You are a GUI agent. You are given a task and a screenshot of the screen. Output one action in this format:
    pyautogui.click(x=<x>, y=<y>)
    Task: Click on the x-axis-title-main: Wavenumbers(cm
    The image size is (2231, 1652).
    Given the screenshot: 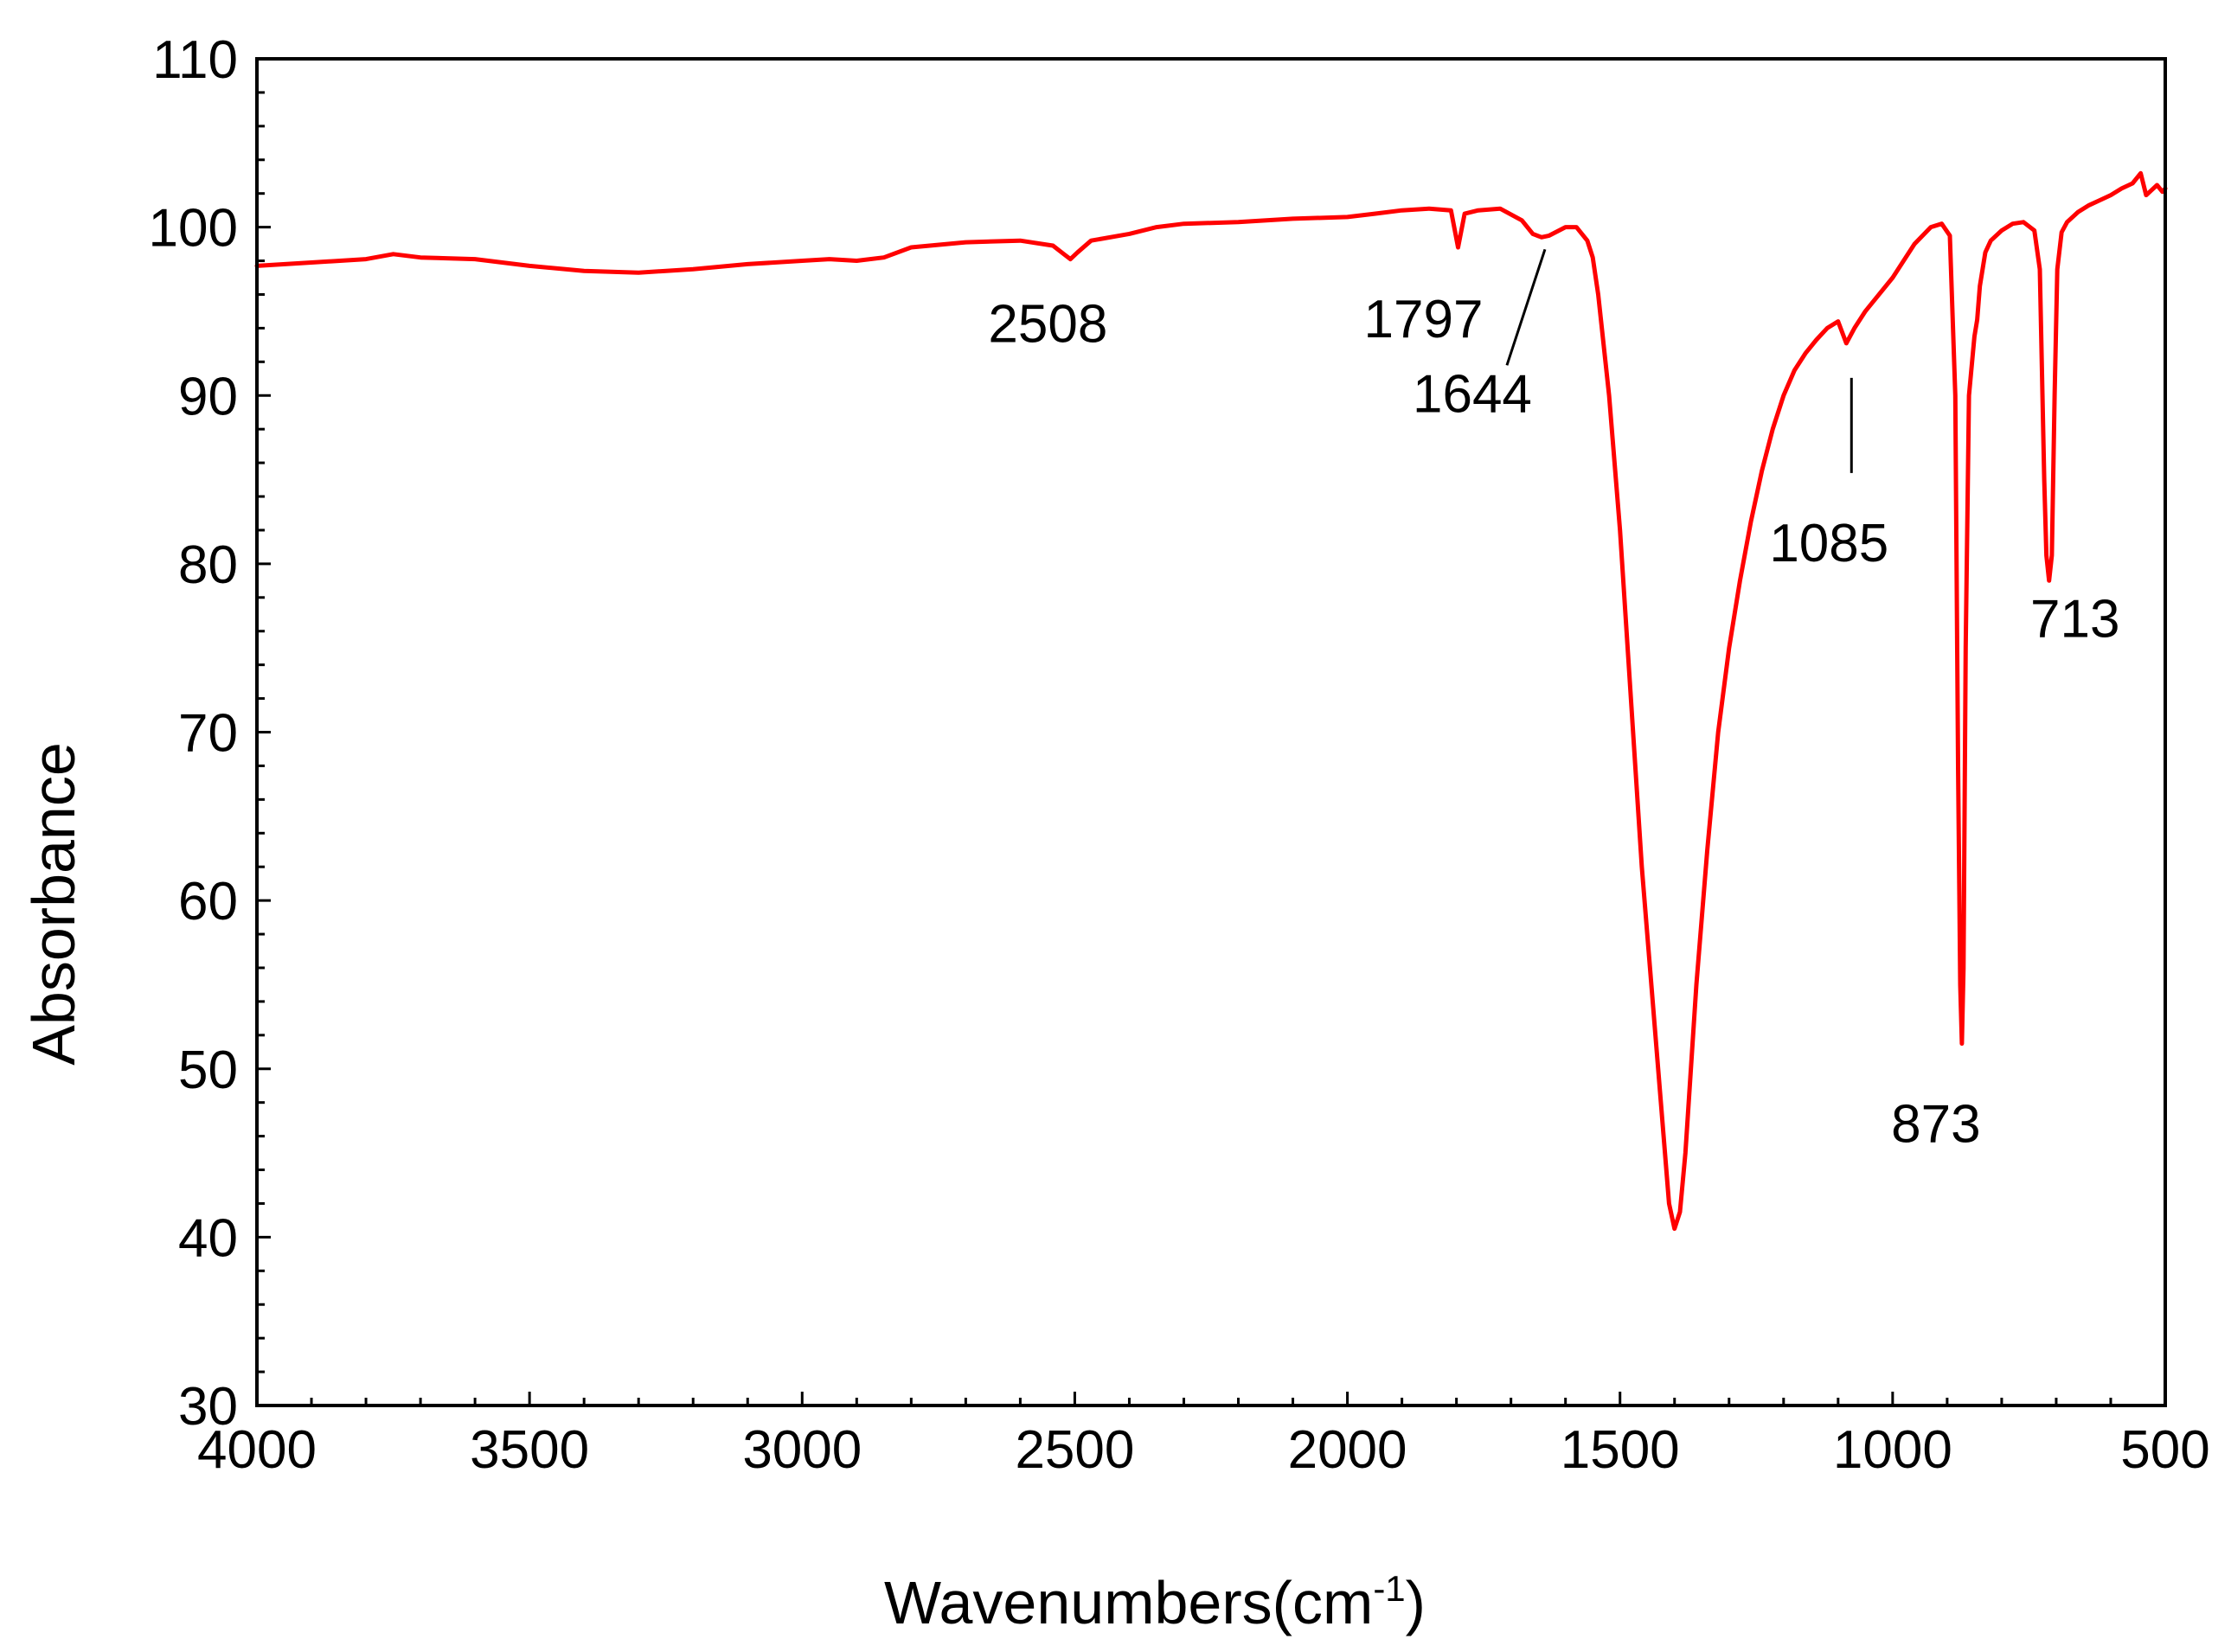 What is the action you would take?
    pyautogui.click(x=1128, y=1602)
    